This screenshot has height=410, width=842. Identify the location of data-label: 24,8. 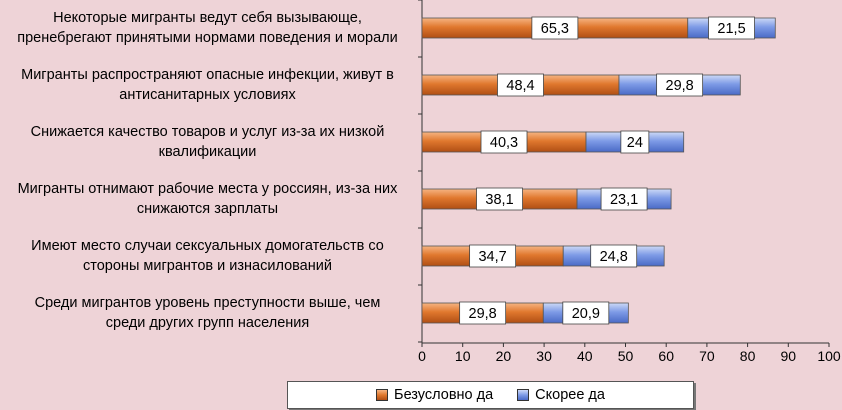
(614, 257).